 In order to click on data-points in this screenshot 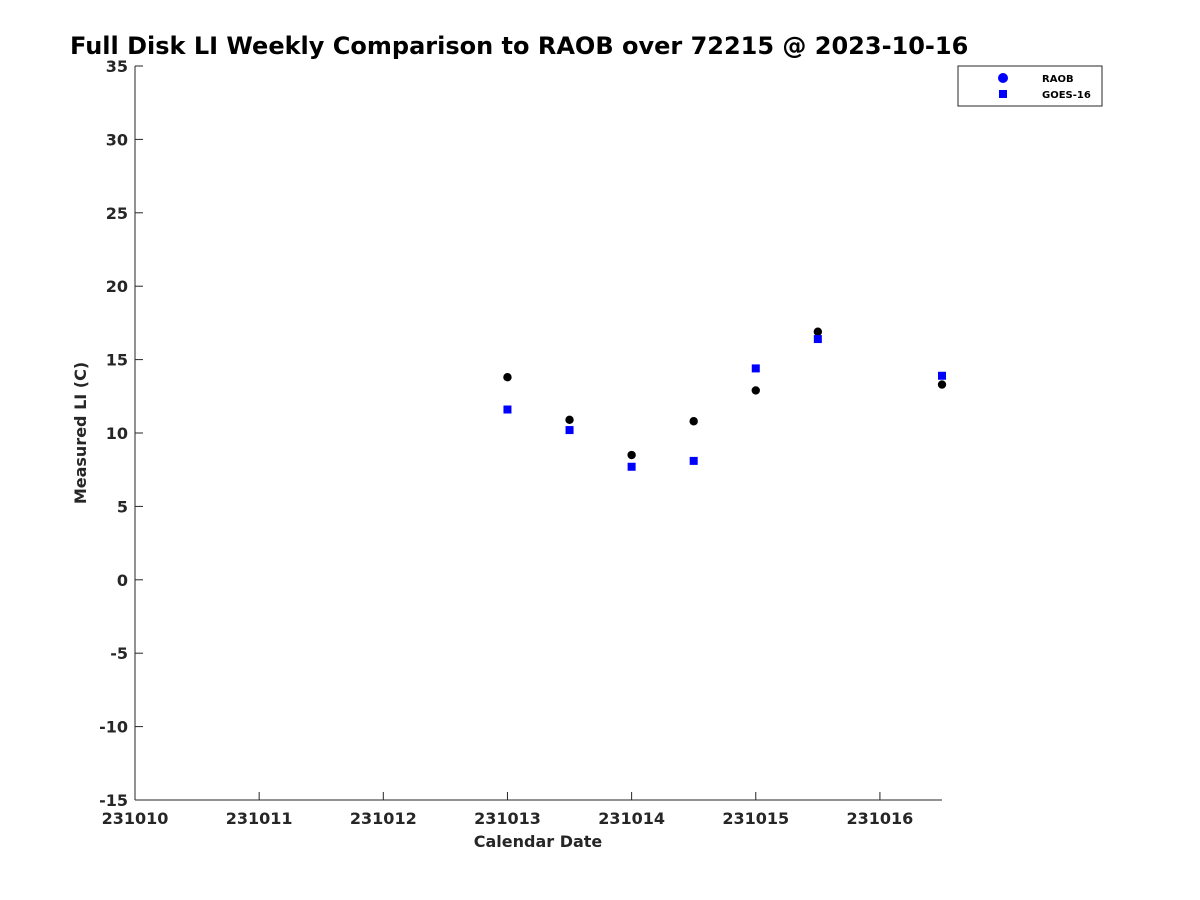, I will do `click(725, 399)`.